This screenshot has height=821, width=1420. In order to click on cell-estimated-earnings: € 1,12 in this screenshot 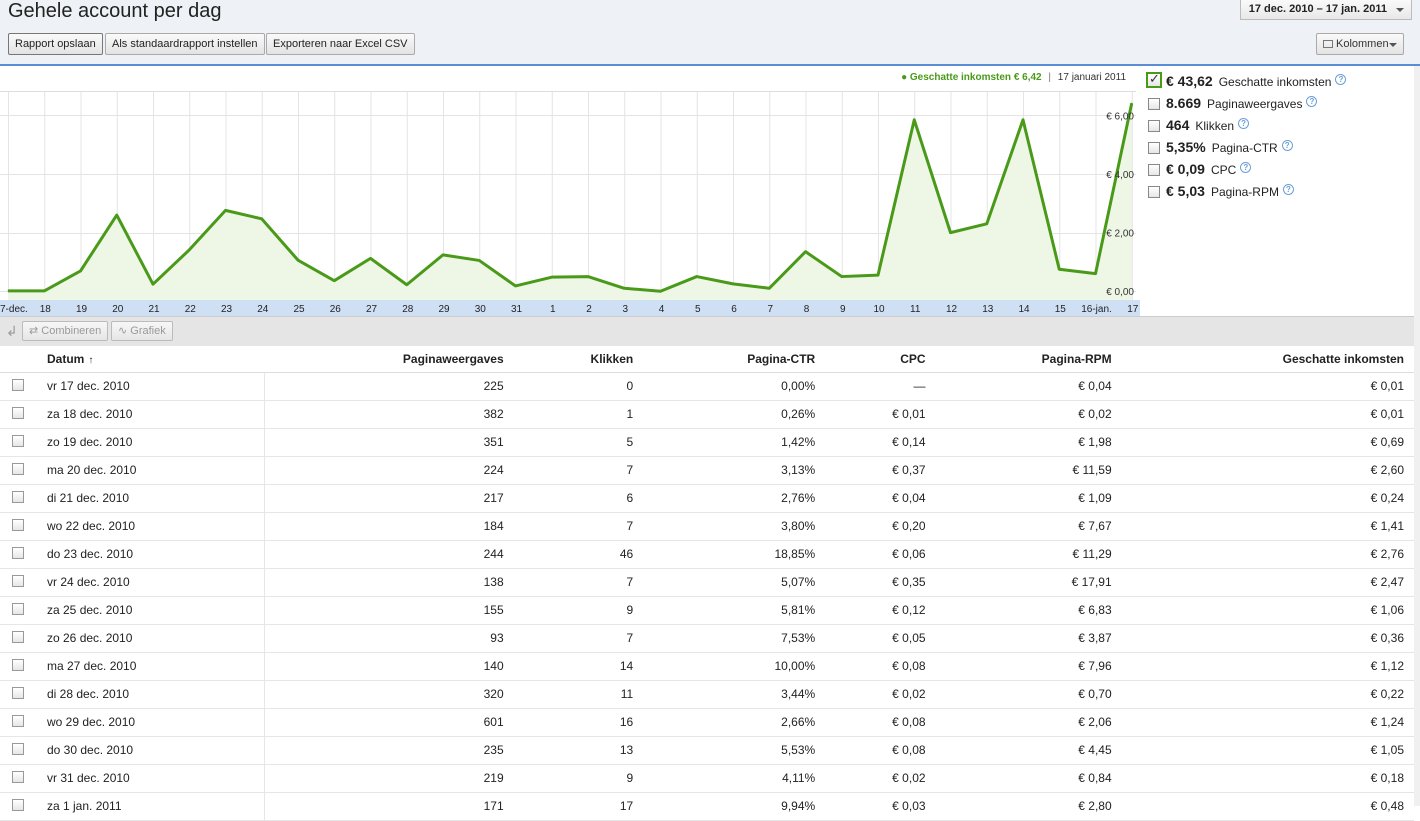, I will do `click(1267, 666)`.